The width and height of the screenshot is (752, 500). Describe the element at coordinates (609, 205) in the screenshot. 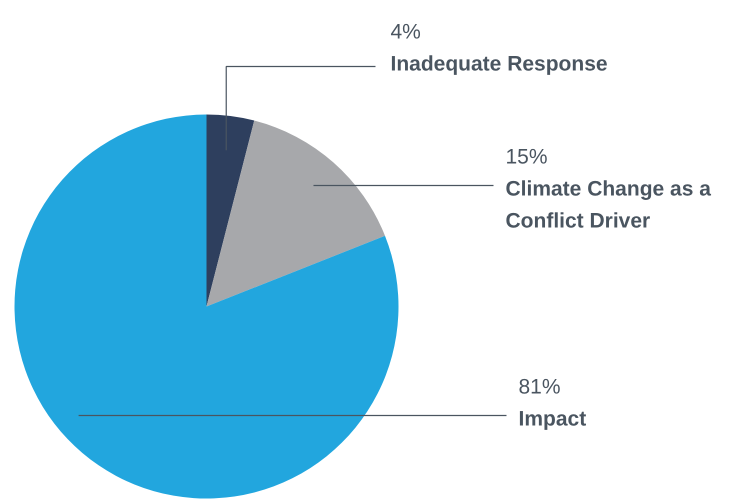

I see `slice-label: Climate Change as a Conflict Driver` at that location.